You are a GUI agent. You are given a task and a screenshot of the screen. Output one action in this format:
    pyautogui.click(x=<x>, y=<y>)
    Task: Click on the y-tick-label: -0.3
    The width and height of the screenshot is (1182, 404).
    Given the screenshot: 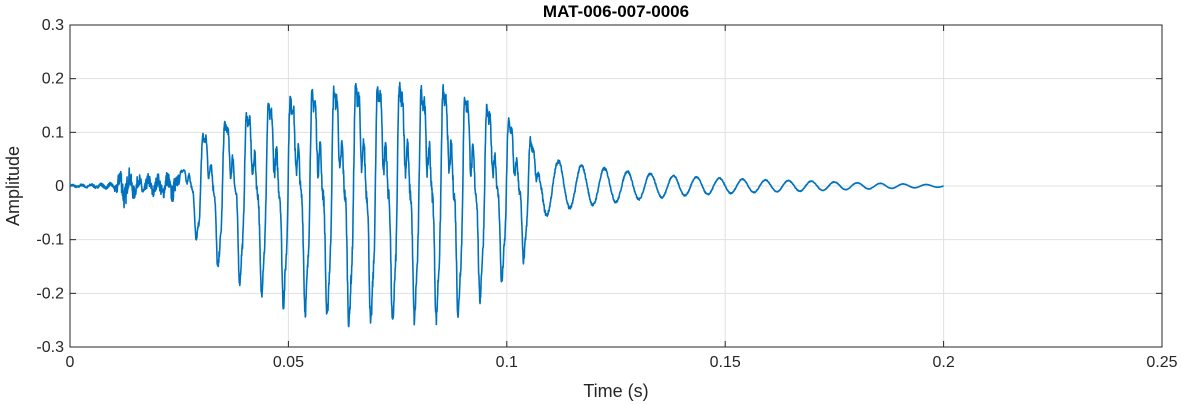 What is the action you would take?
    pyautogui.click(x=50, y=347)
    